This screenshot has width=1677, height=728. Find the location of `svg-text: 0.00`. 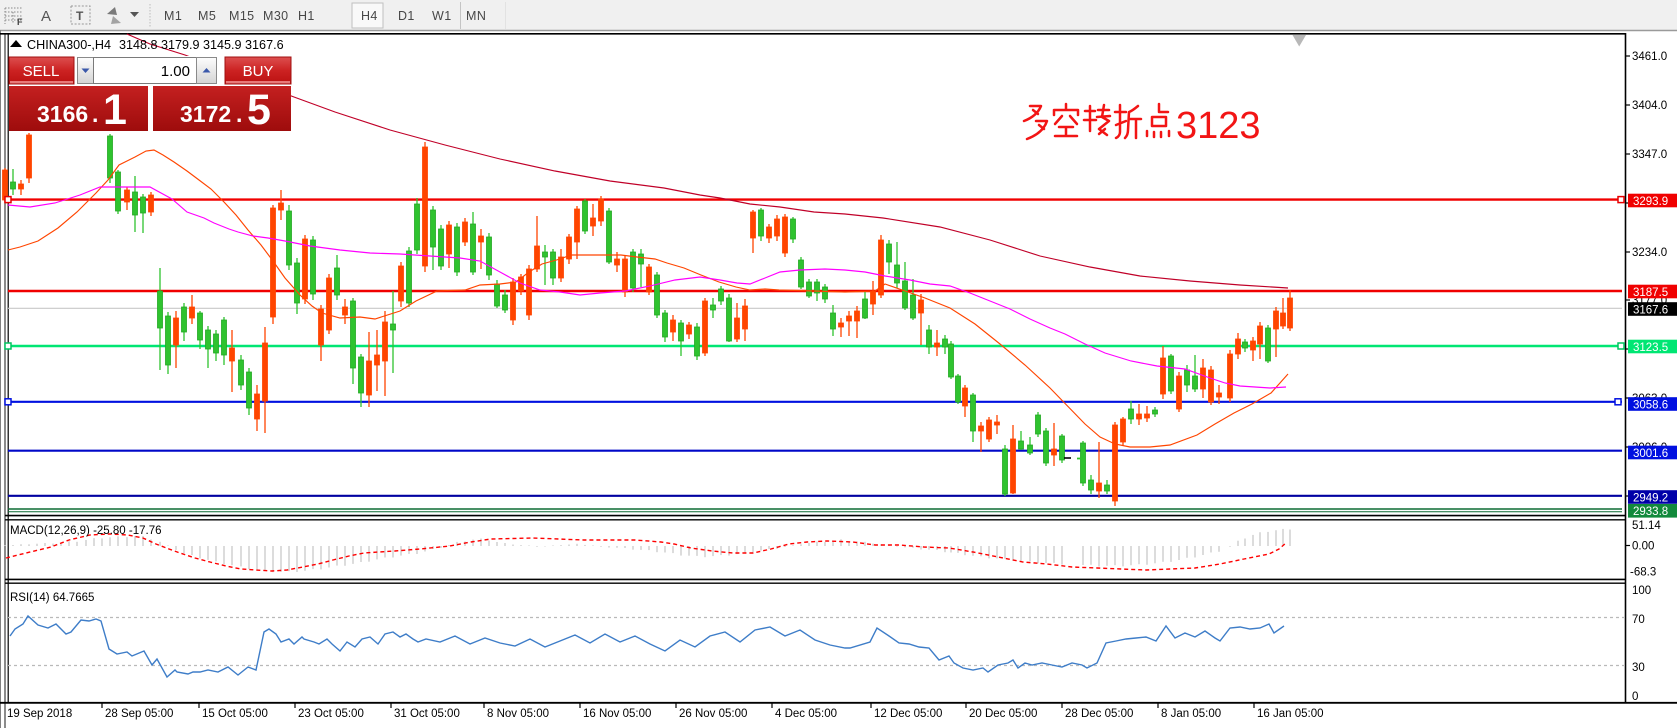

svg-text: 0.00 is located at coordinates (1643, 547).